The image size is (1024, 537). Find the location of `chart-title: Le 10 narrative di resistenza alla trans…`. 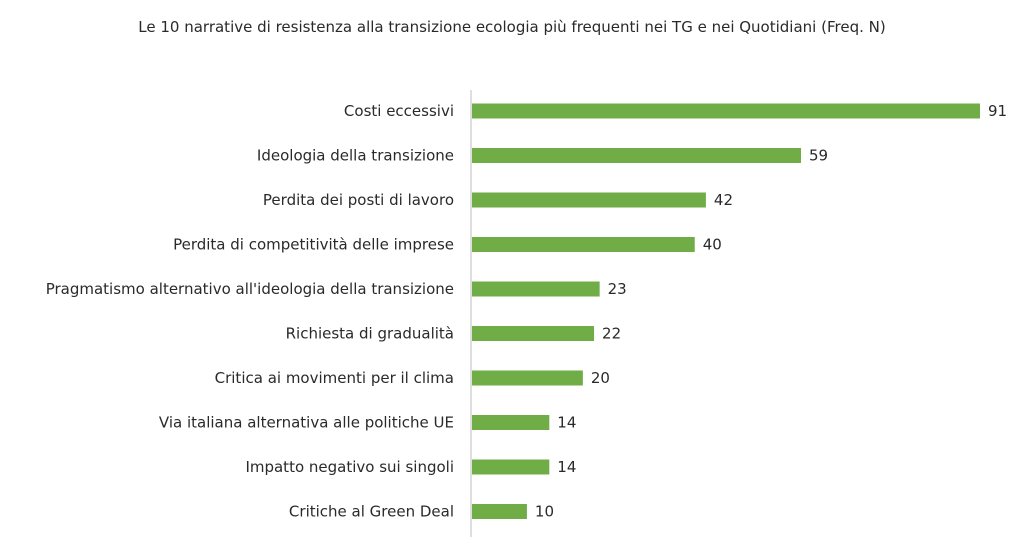

chart-title: Le 10 narrative di resistenza alla trans… is located at coordinates (512, 27).